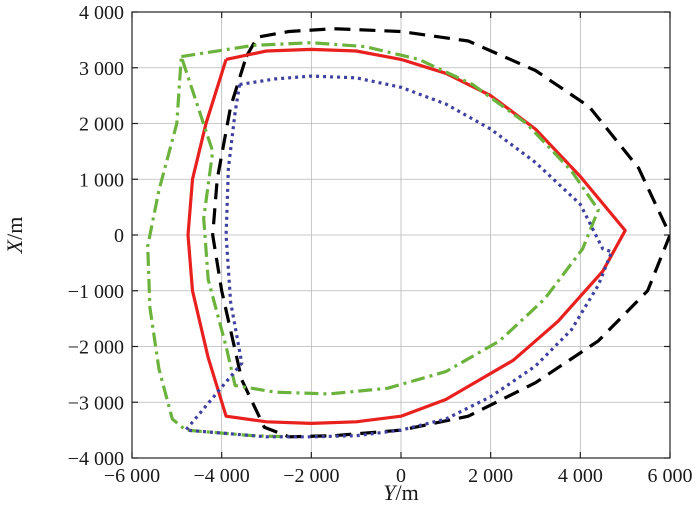  I want to click on x-tick-label: −2 000, so click(311, 476).